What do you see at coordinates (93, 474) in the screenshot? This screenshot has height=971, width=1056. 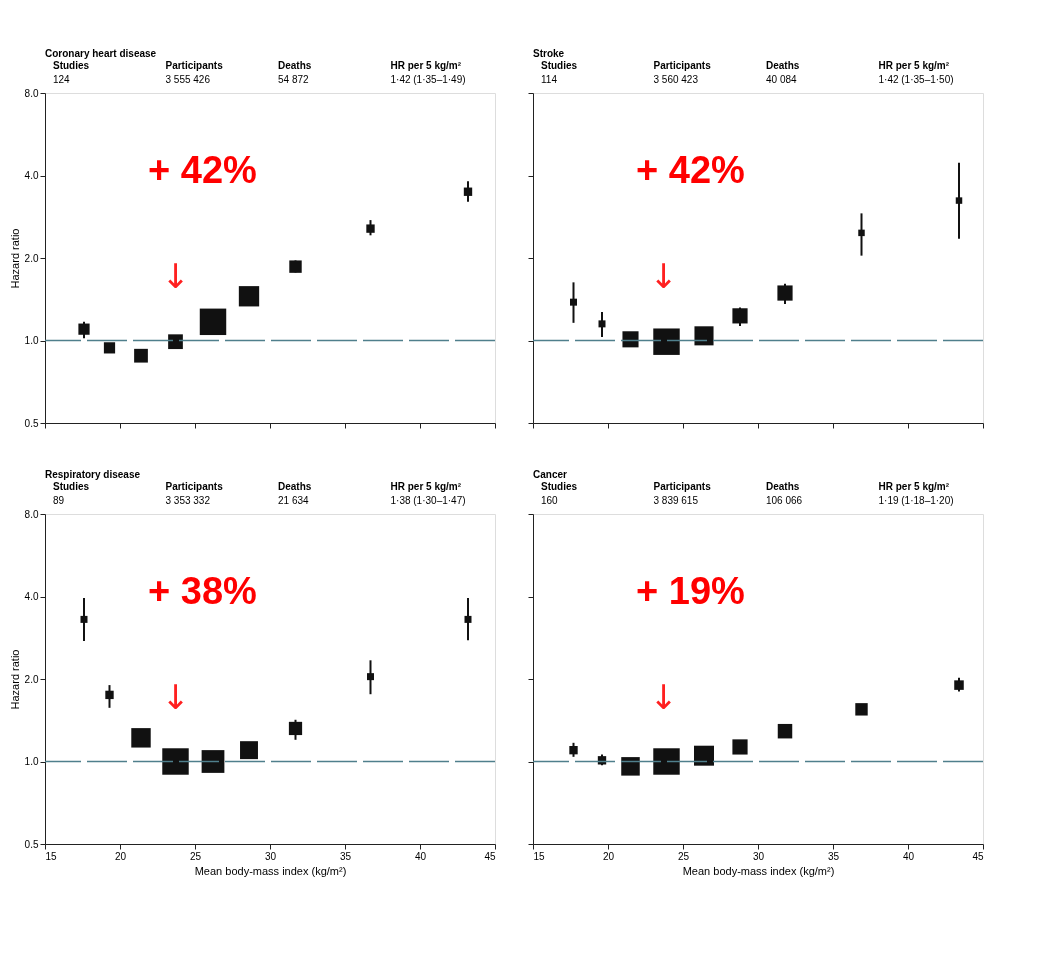 I see `chart-title: Respiratory disease` at bounding box center [93, 474].